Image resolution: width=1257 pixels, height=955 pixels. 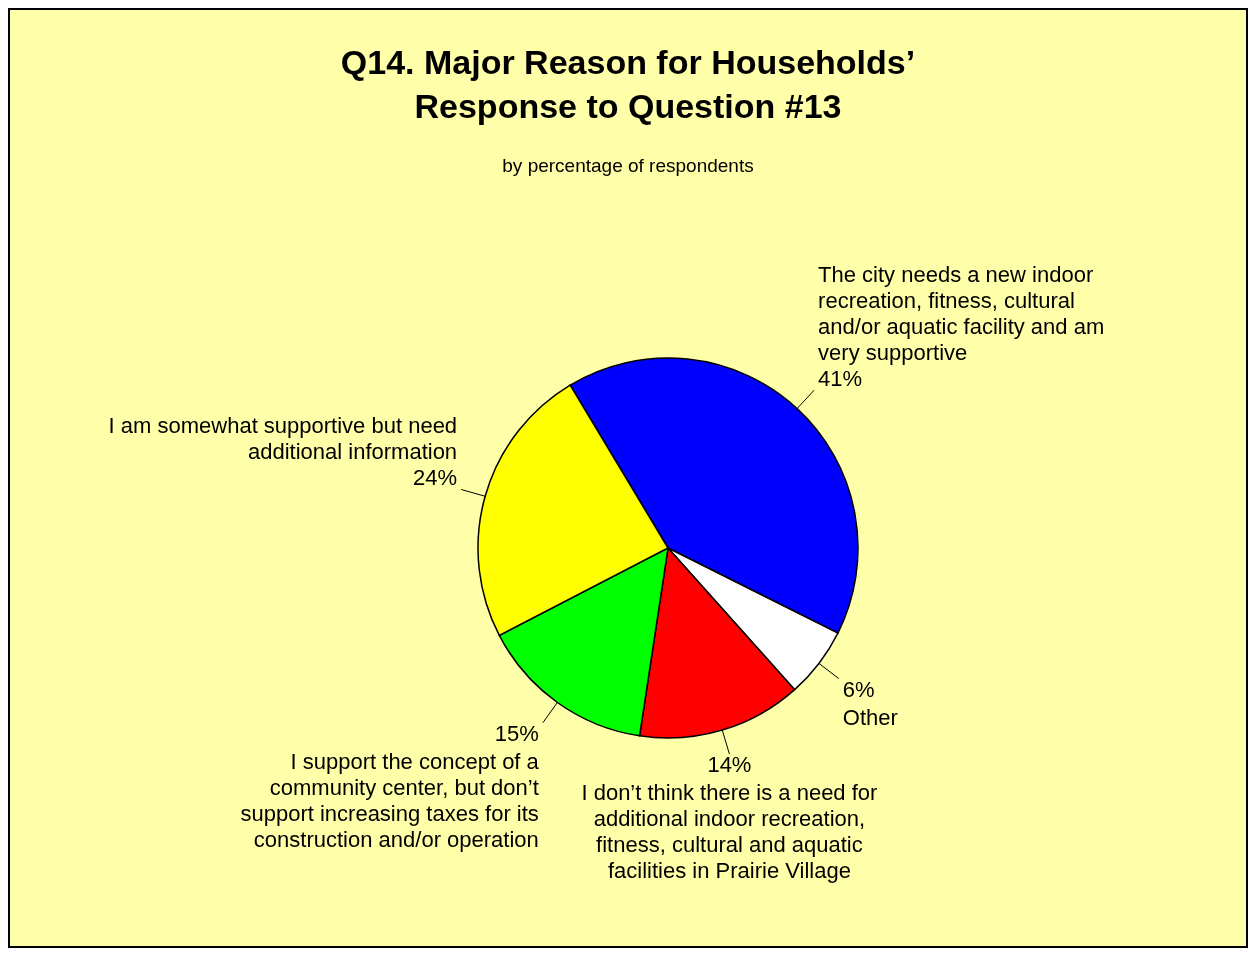 I want to click on slice-label: Other, so click(x=870, y=717).